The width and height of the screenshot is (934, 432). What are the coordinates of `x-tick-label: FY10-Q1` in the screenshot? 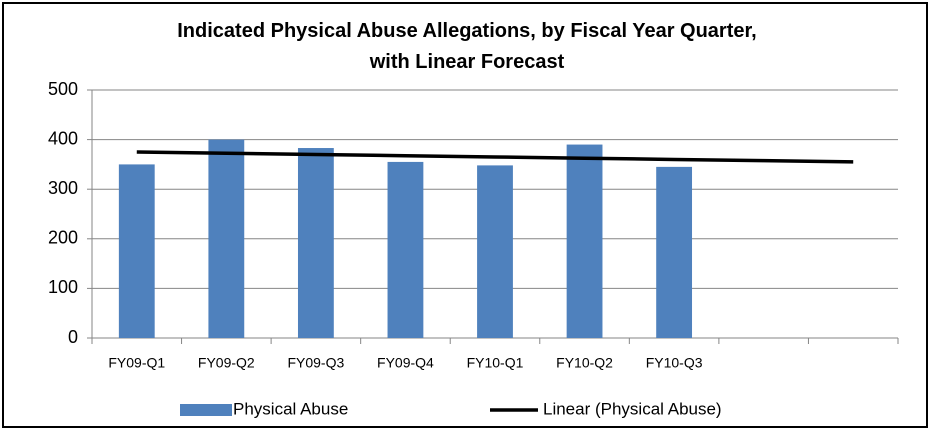 It's located at (495, 363).